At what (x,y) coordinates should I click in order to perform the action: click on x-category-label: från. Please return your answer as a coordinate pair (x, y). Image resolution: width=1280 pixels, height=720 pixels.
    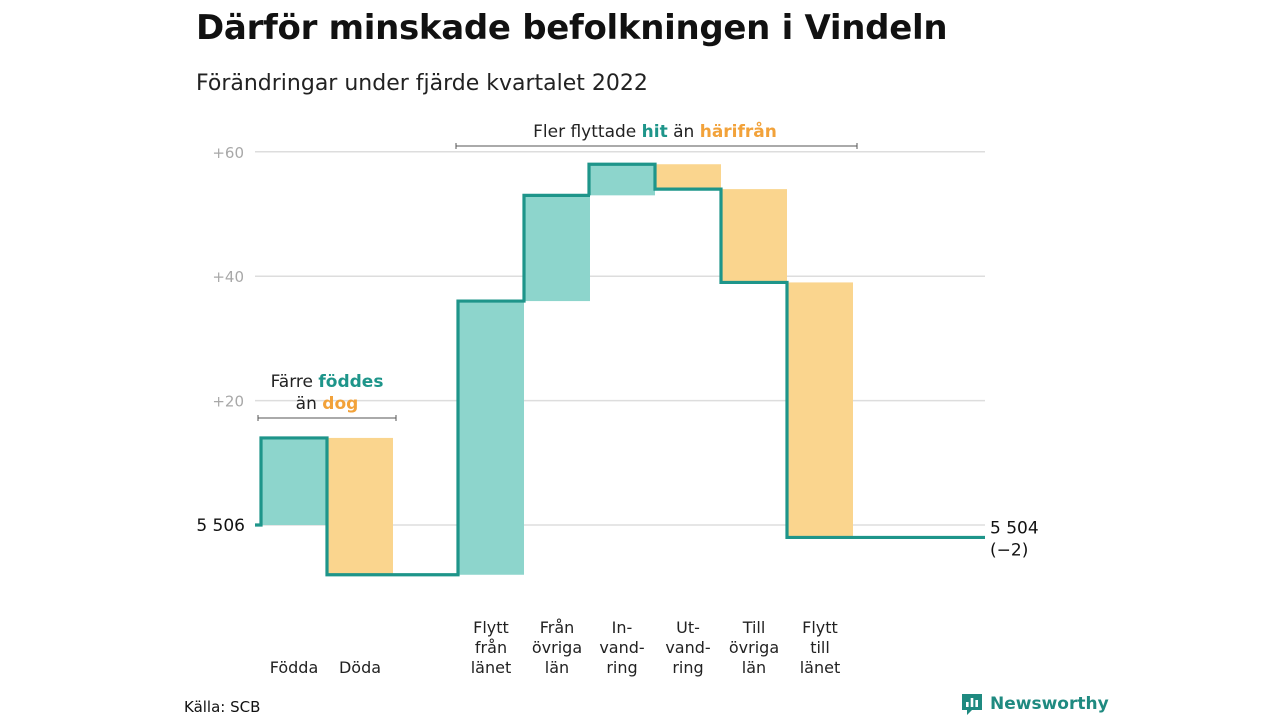
    Looking at the image, I should click on (491, 647).